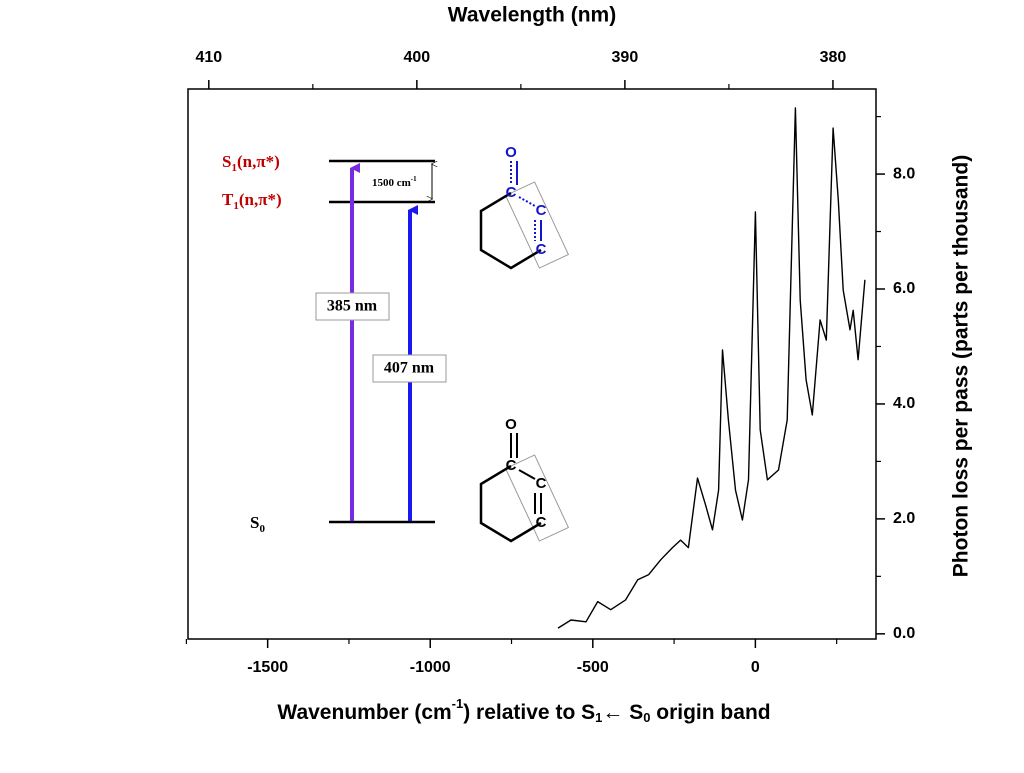 The height and width of the screenshot is (773, 1024). Describe the element at coordinates (833, 57) in the screenshot. I see `x2-tick-label: 380` at that location.